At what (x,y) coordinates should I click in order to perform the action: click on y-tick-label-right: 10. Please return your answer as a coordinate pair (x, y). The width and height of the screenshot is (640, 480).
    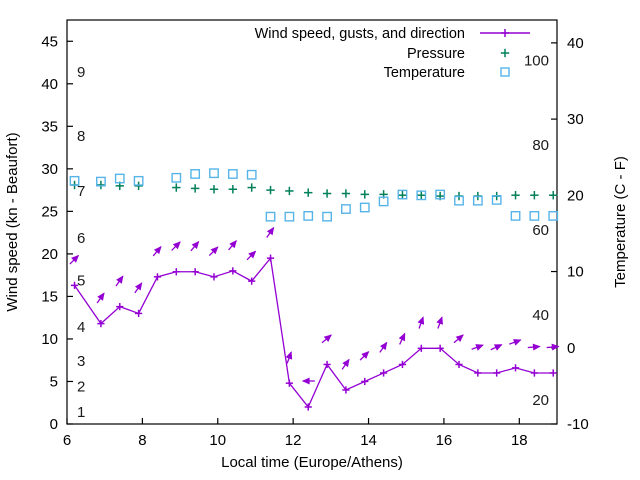
    Looking at the image, I should click on (575, 272).